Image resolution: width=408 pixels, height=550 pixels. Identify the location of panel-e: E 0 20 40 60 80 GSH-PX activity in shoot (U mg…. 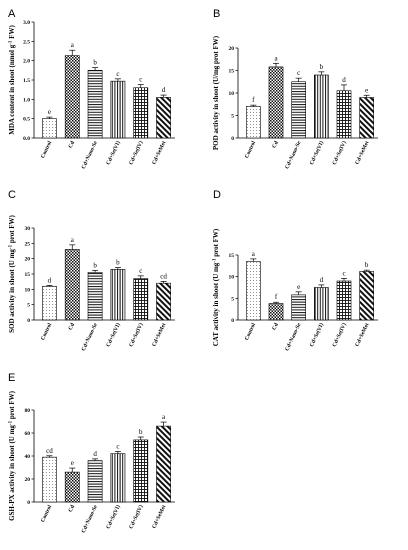
(91, 453).